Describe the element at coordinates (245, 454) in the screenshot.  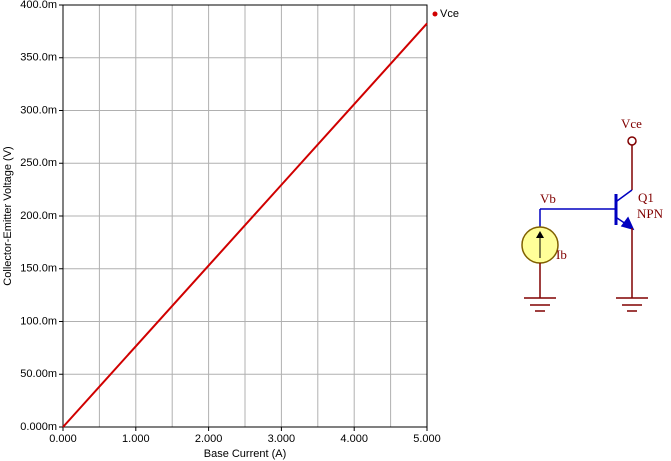
I see `x-axis-label: Base Current (A)` at that location.